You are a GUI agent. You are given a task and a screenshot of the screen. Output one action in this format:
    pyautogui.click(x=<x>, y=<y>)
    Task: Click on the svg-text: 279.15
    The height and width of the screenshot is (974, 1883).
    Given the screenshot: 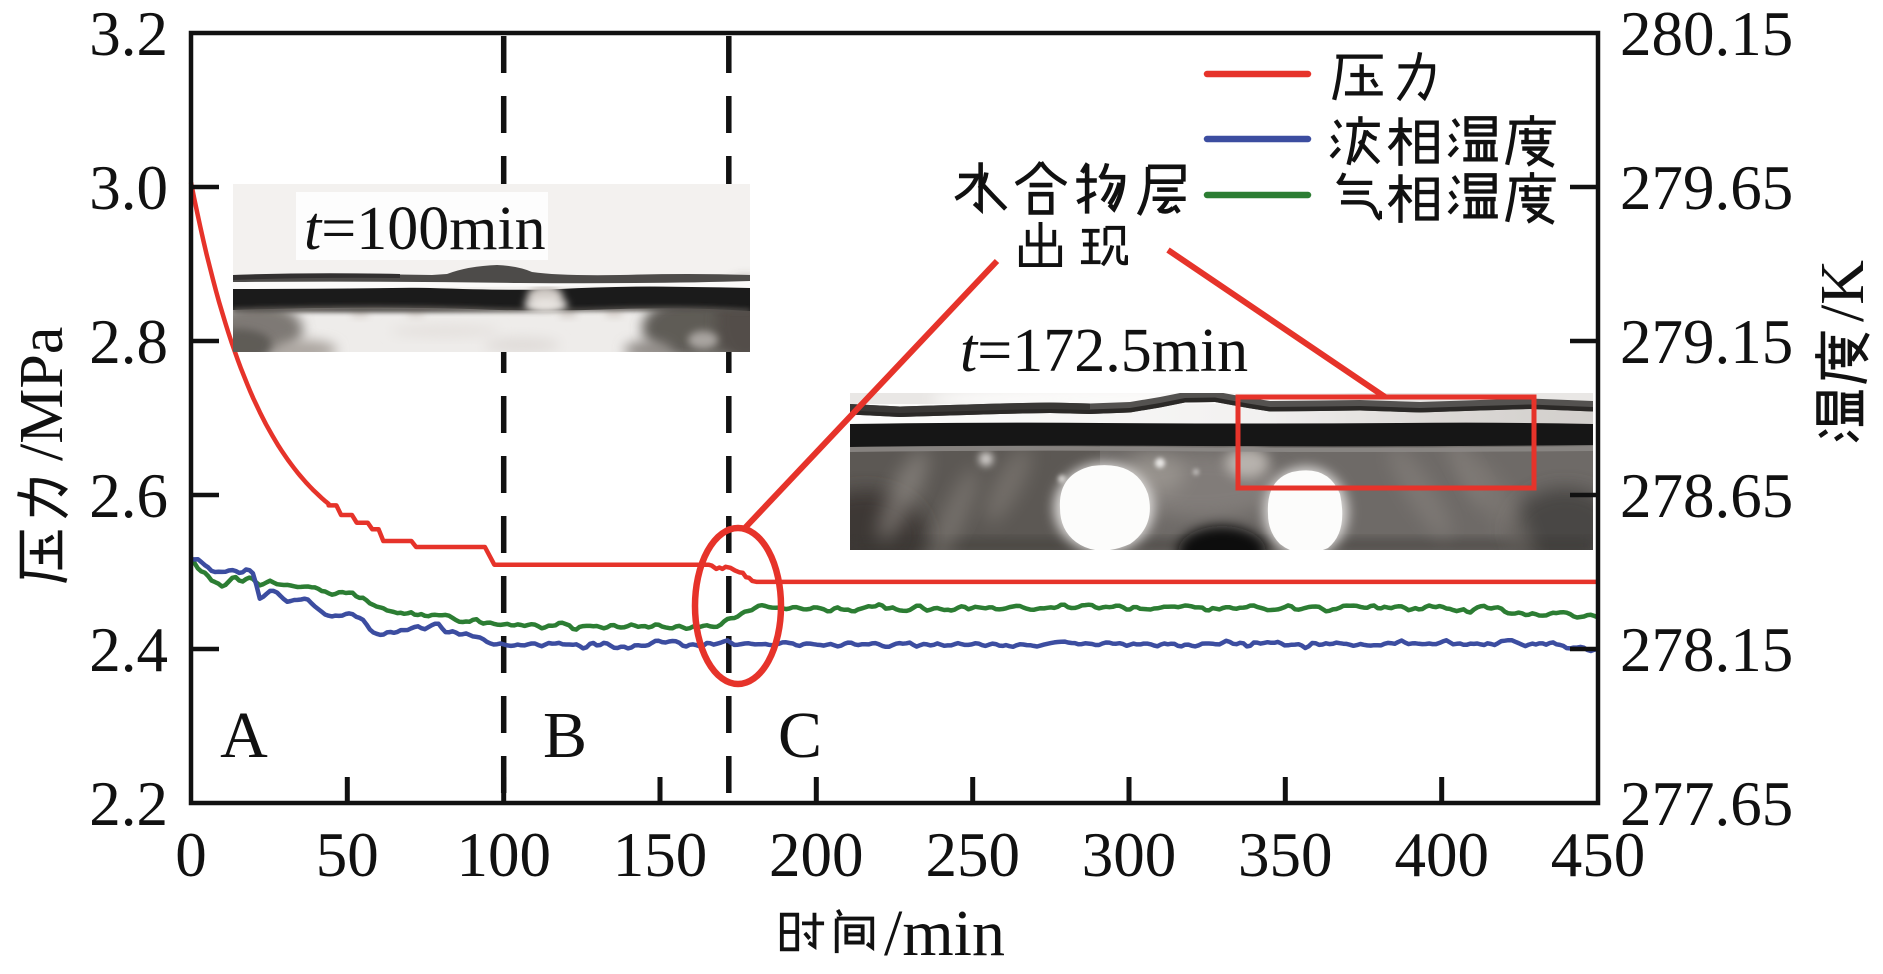 What is the action you would take?
    pyautogui.click(x=1706, y=342)
    